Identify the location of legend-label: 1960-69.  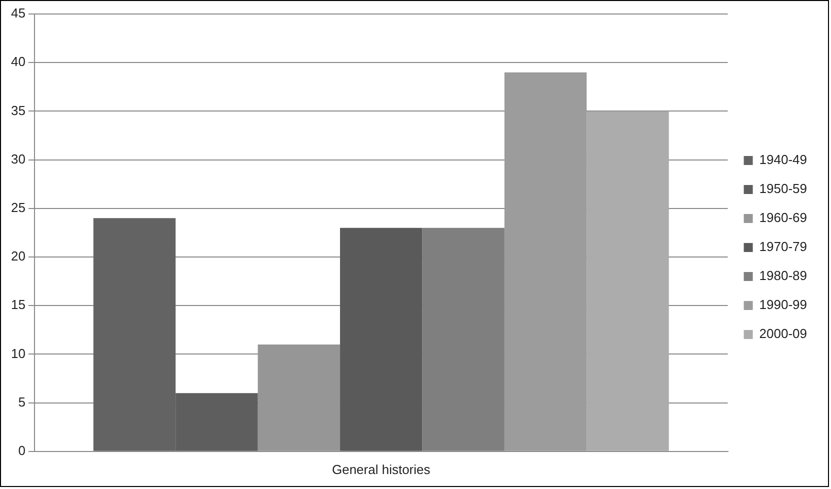
(783, 218).